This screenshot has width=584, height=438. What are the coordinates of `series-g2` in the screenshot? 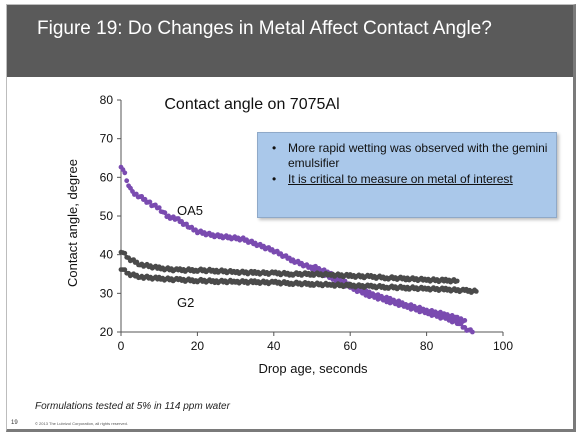 It's located at (298, 281).